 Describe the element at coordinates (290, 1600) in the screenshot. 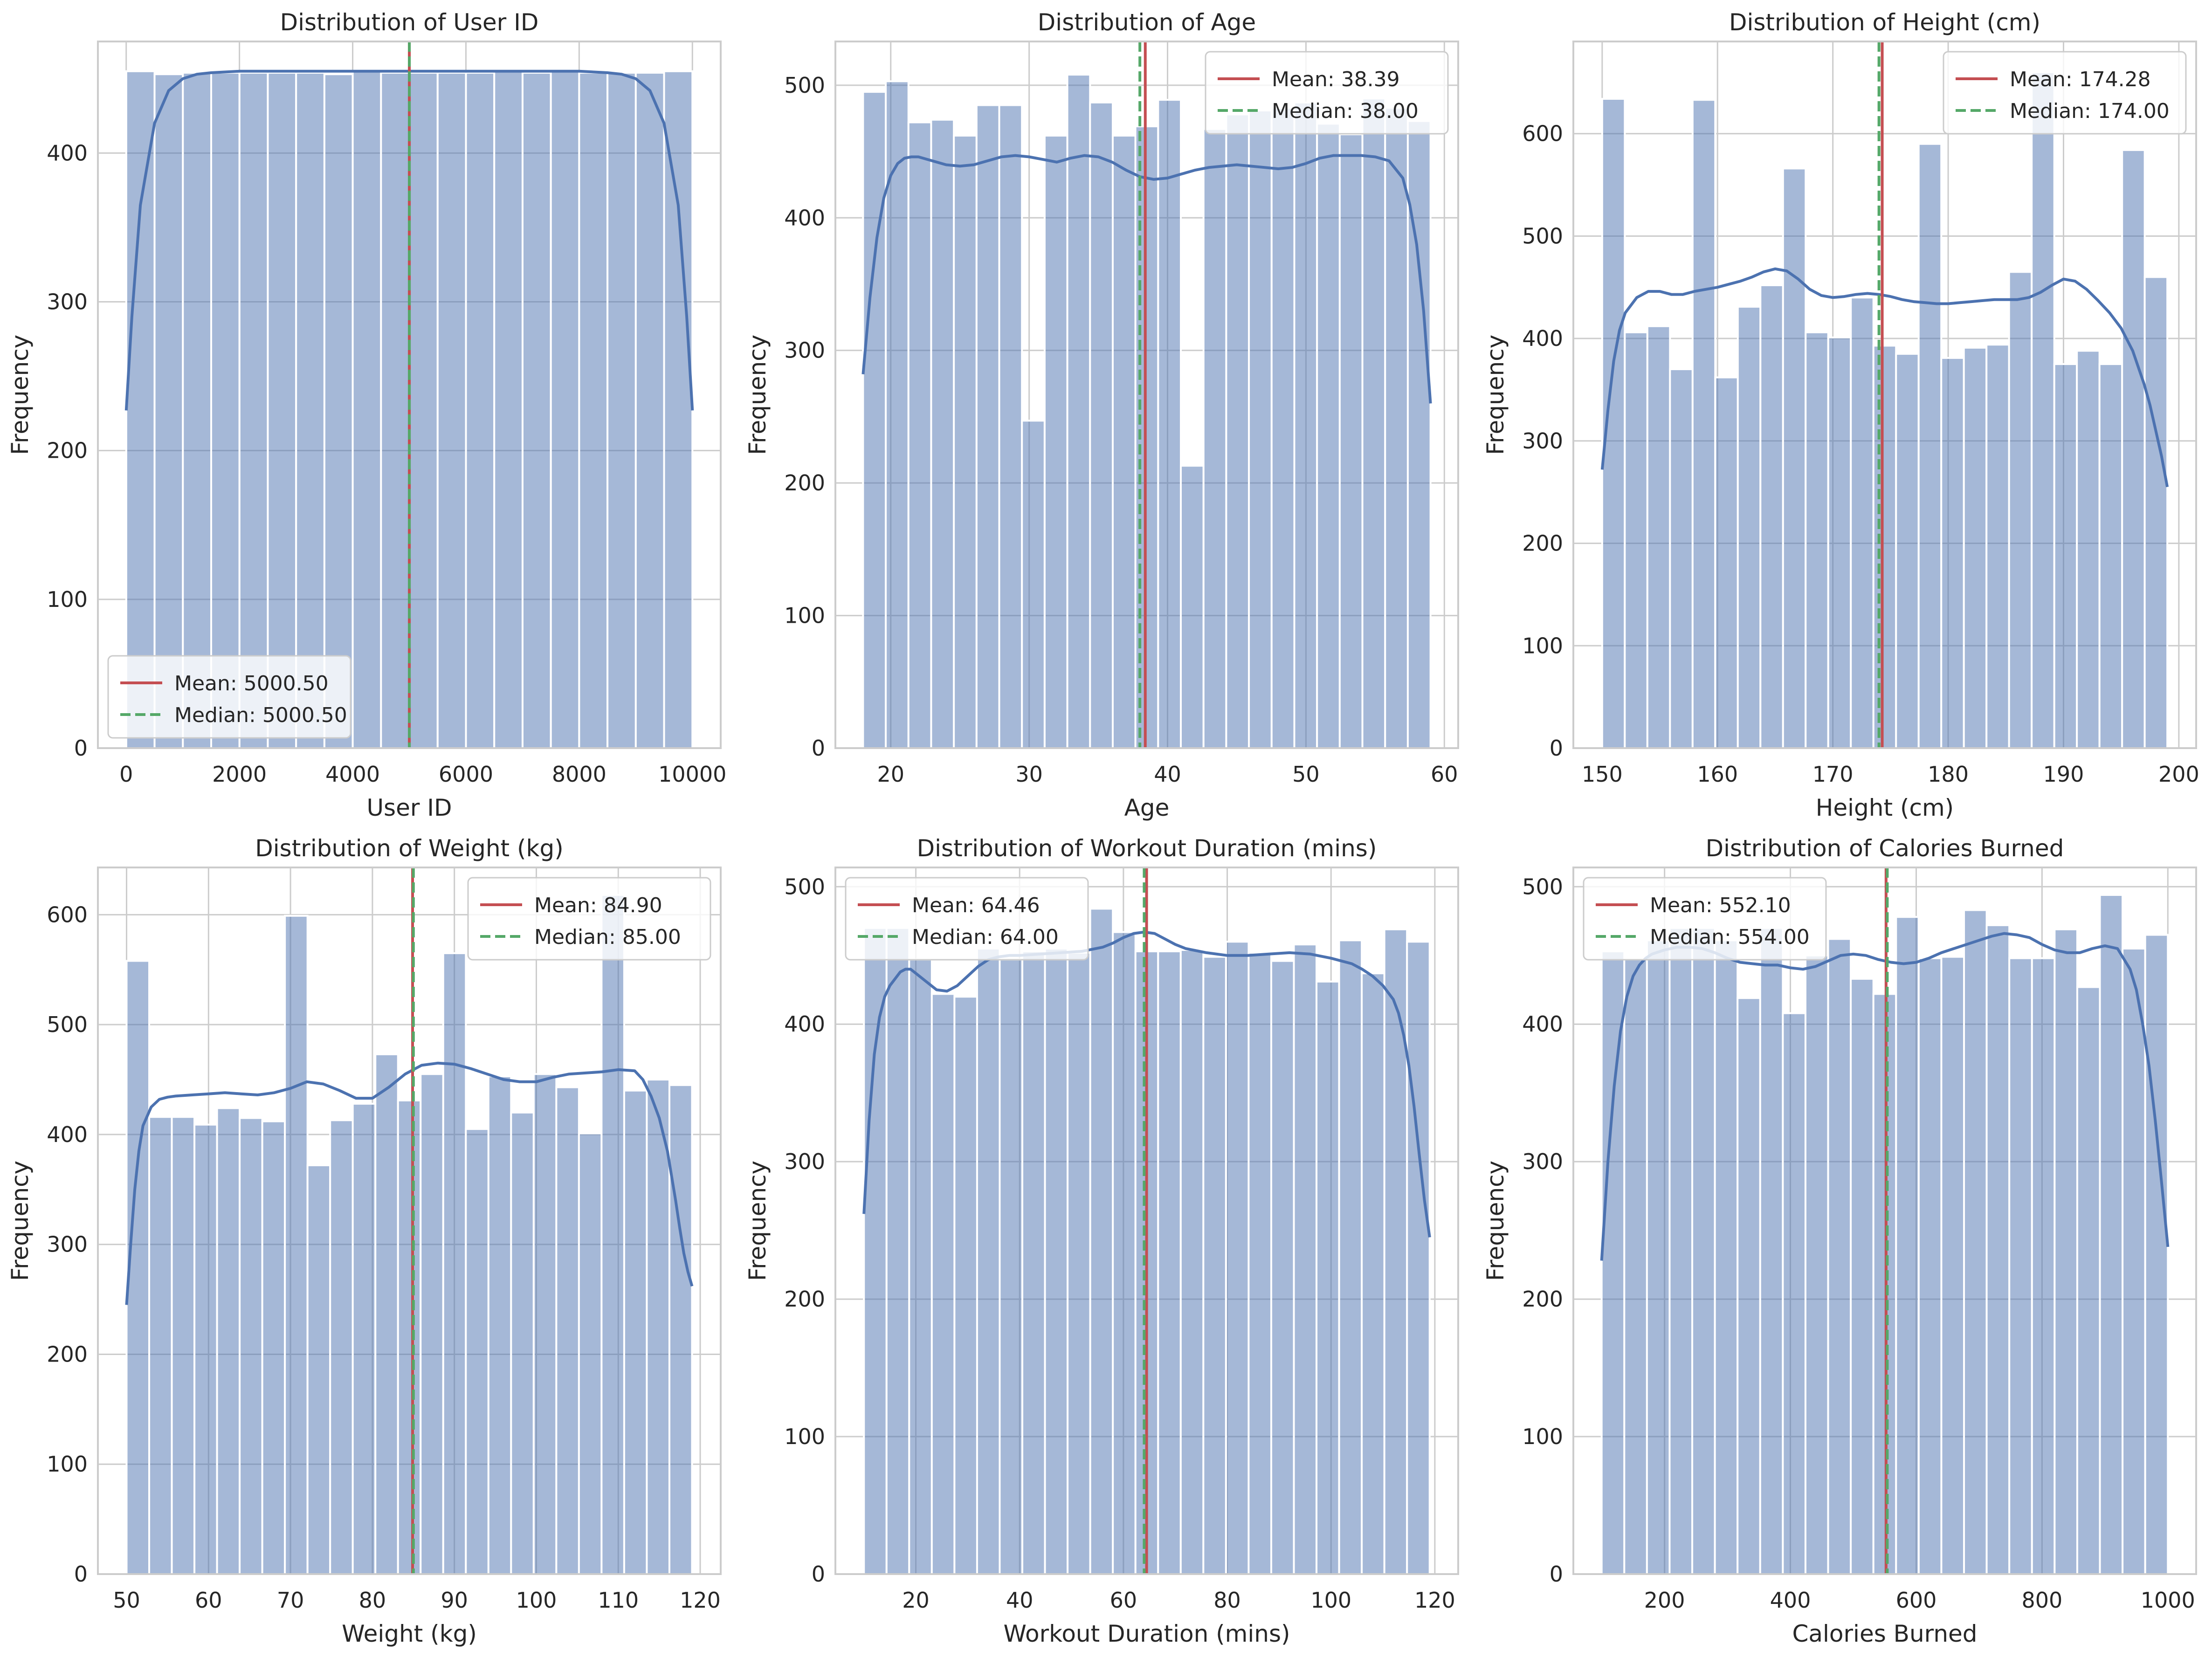

I see `x-tick-label: 70` at that location.